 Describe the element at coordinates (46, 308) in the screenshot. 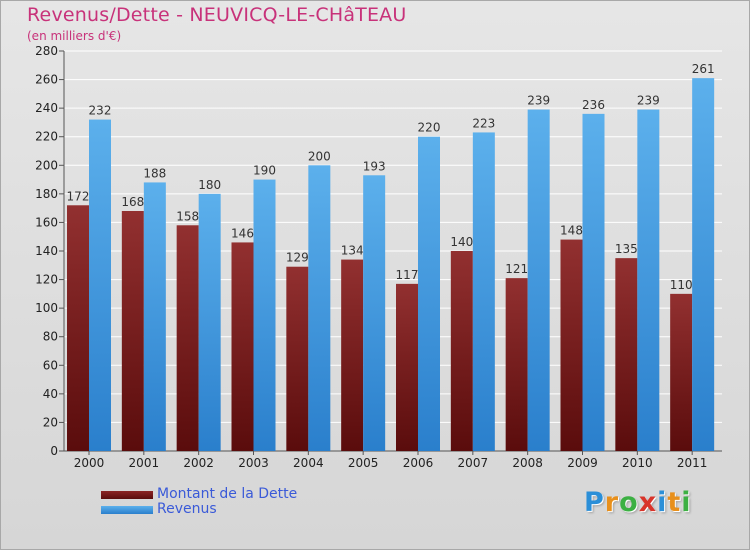

I see `y-tick-label-100: 100` at that location.